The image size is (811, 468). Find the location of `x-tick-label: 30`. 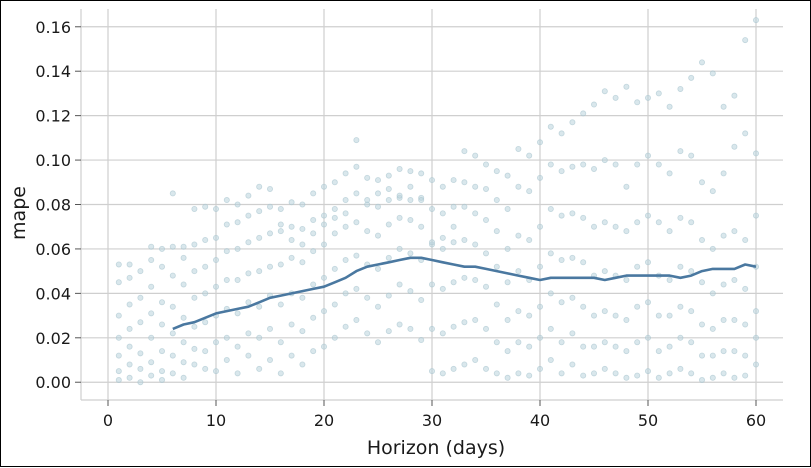

x-tick-label: 30 is located at coordinates (432, 420).